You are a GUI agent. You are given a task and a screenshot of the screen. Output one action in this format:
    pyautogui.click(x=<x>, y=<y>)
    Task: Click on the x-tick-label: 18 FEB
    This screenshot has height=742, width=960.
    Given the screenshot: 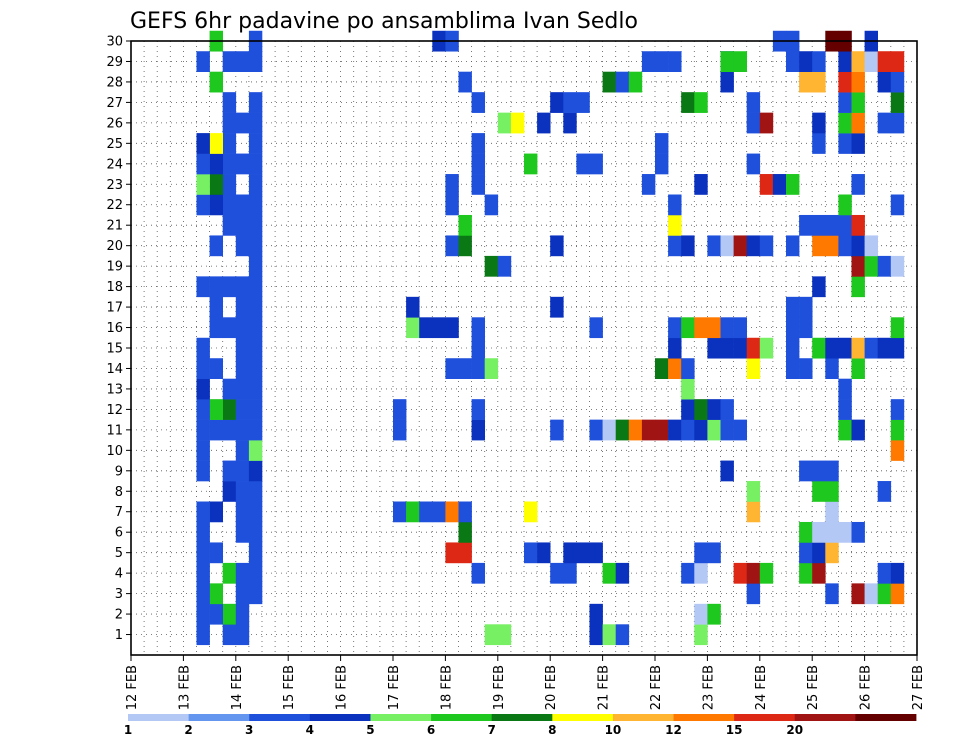 What is the action you would take?
    pyautogui.click(x=446, y=687)
    